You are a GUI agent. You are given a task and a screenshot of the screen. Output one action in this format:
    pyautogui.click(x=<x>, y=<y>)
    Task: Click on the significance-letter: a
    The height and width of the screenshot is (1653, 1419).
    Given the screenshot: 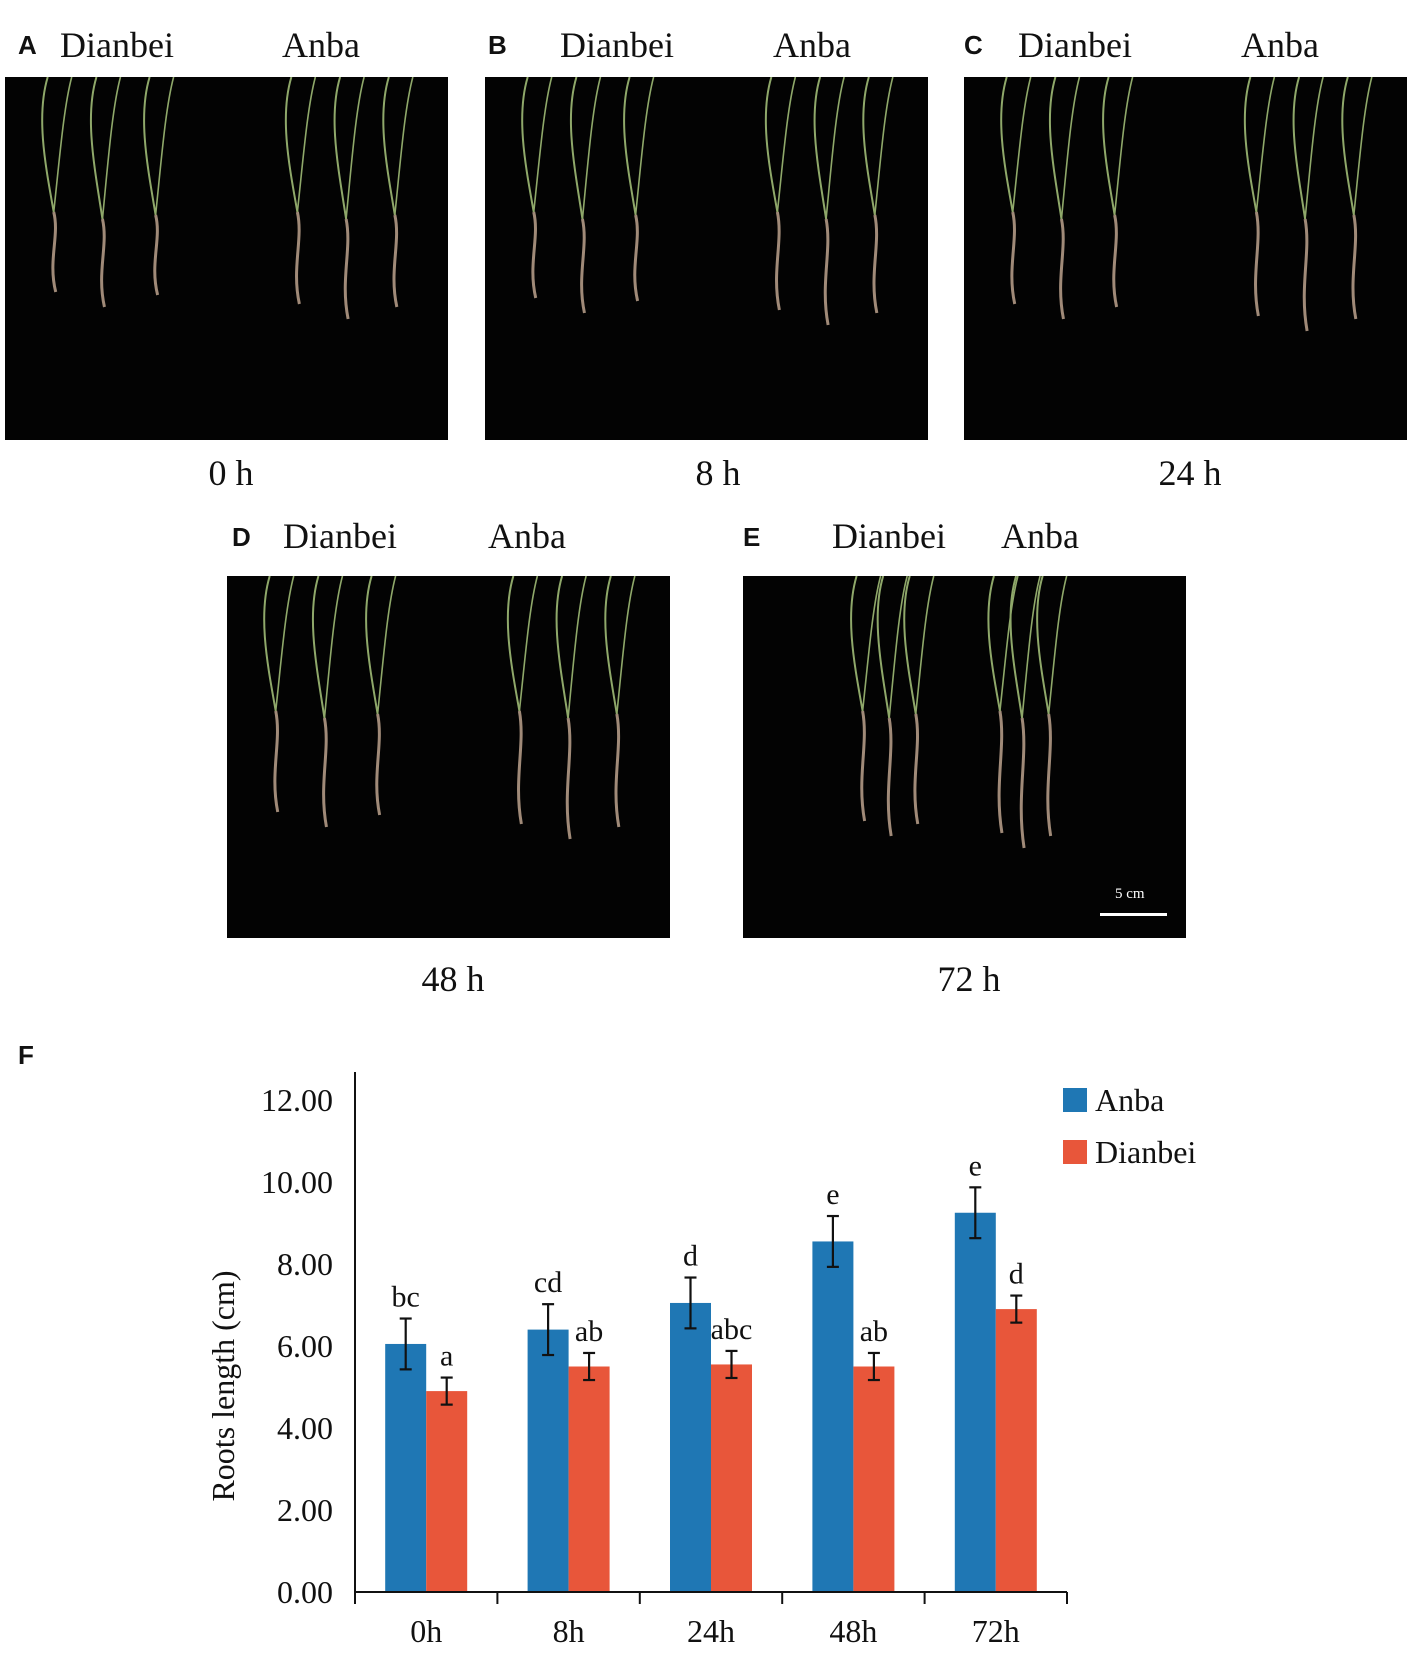 What is the action you would take?
    pyautogui.click(x=446, y=1356)
    